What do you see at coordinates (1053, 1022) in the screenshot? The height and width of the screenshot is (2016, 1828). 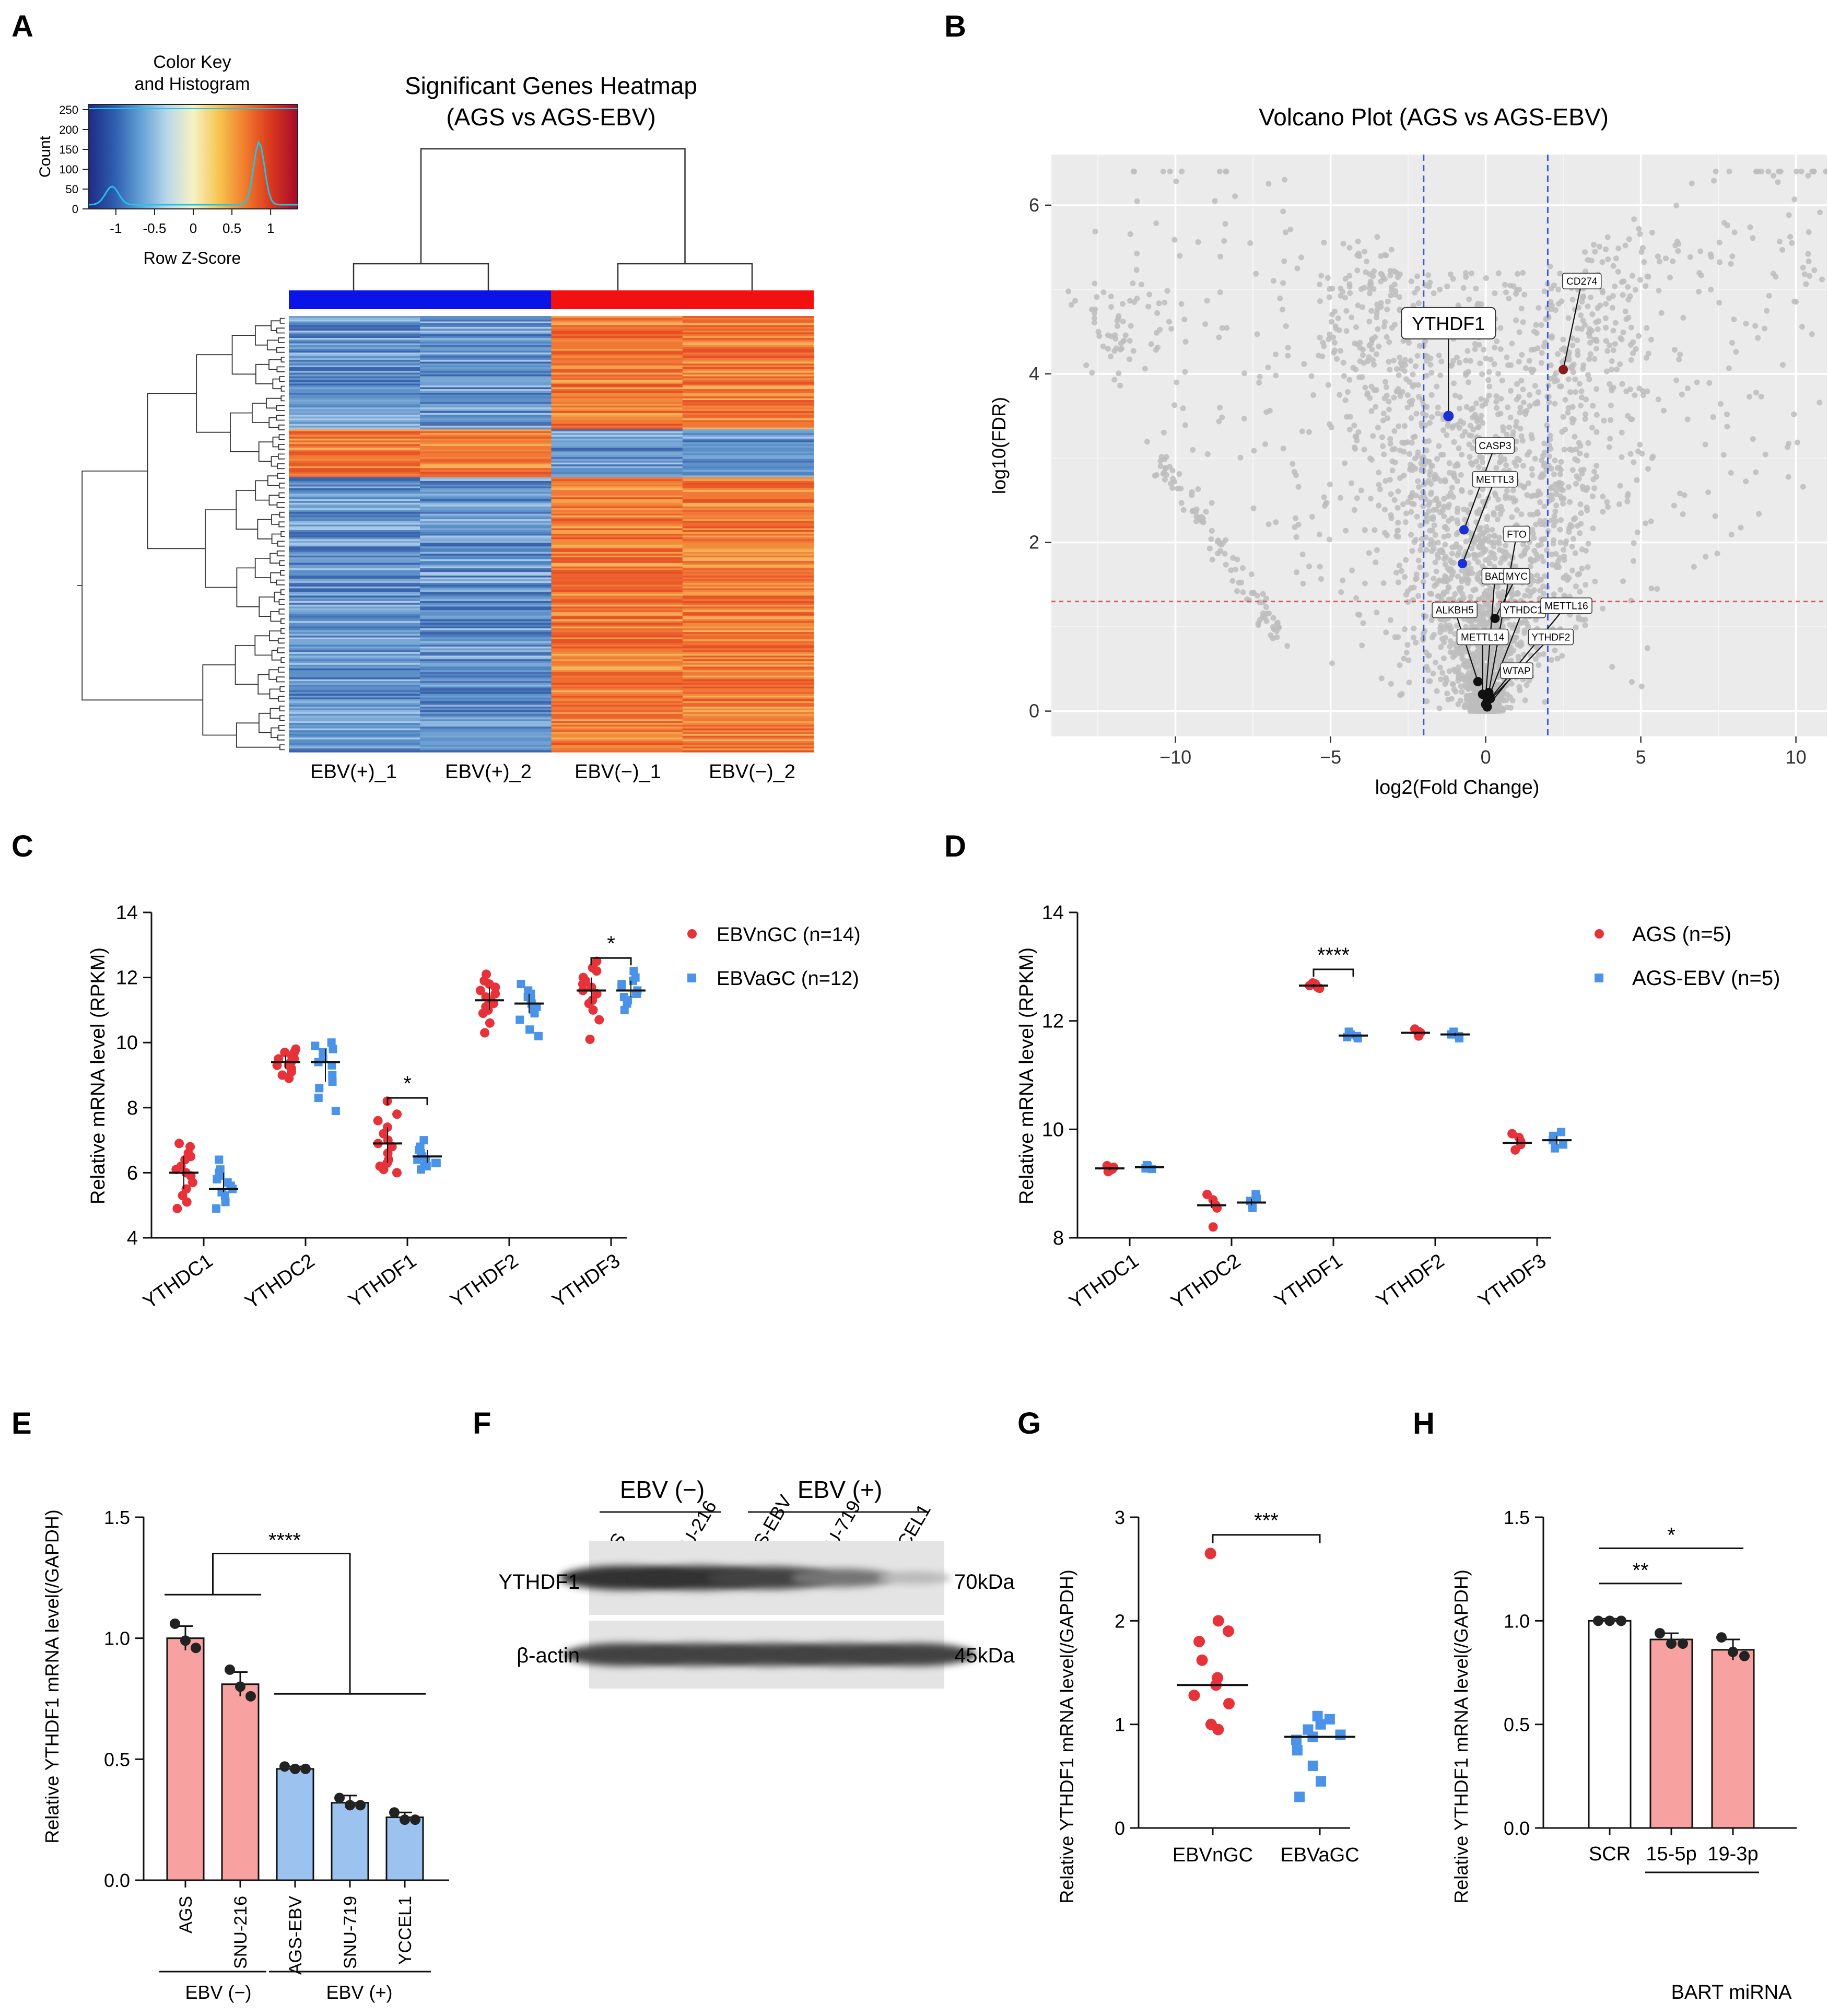 I see `d-ytick-label-2: 12` at bounding box center [1053, 1022].